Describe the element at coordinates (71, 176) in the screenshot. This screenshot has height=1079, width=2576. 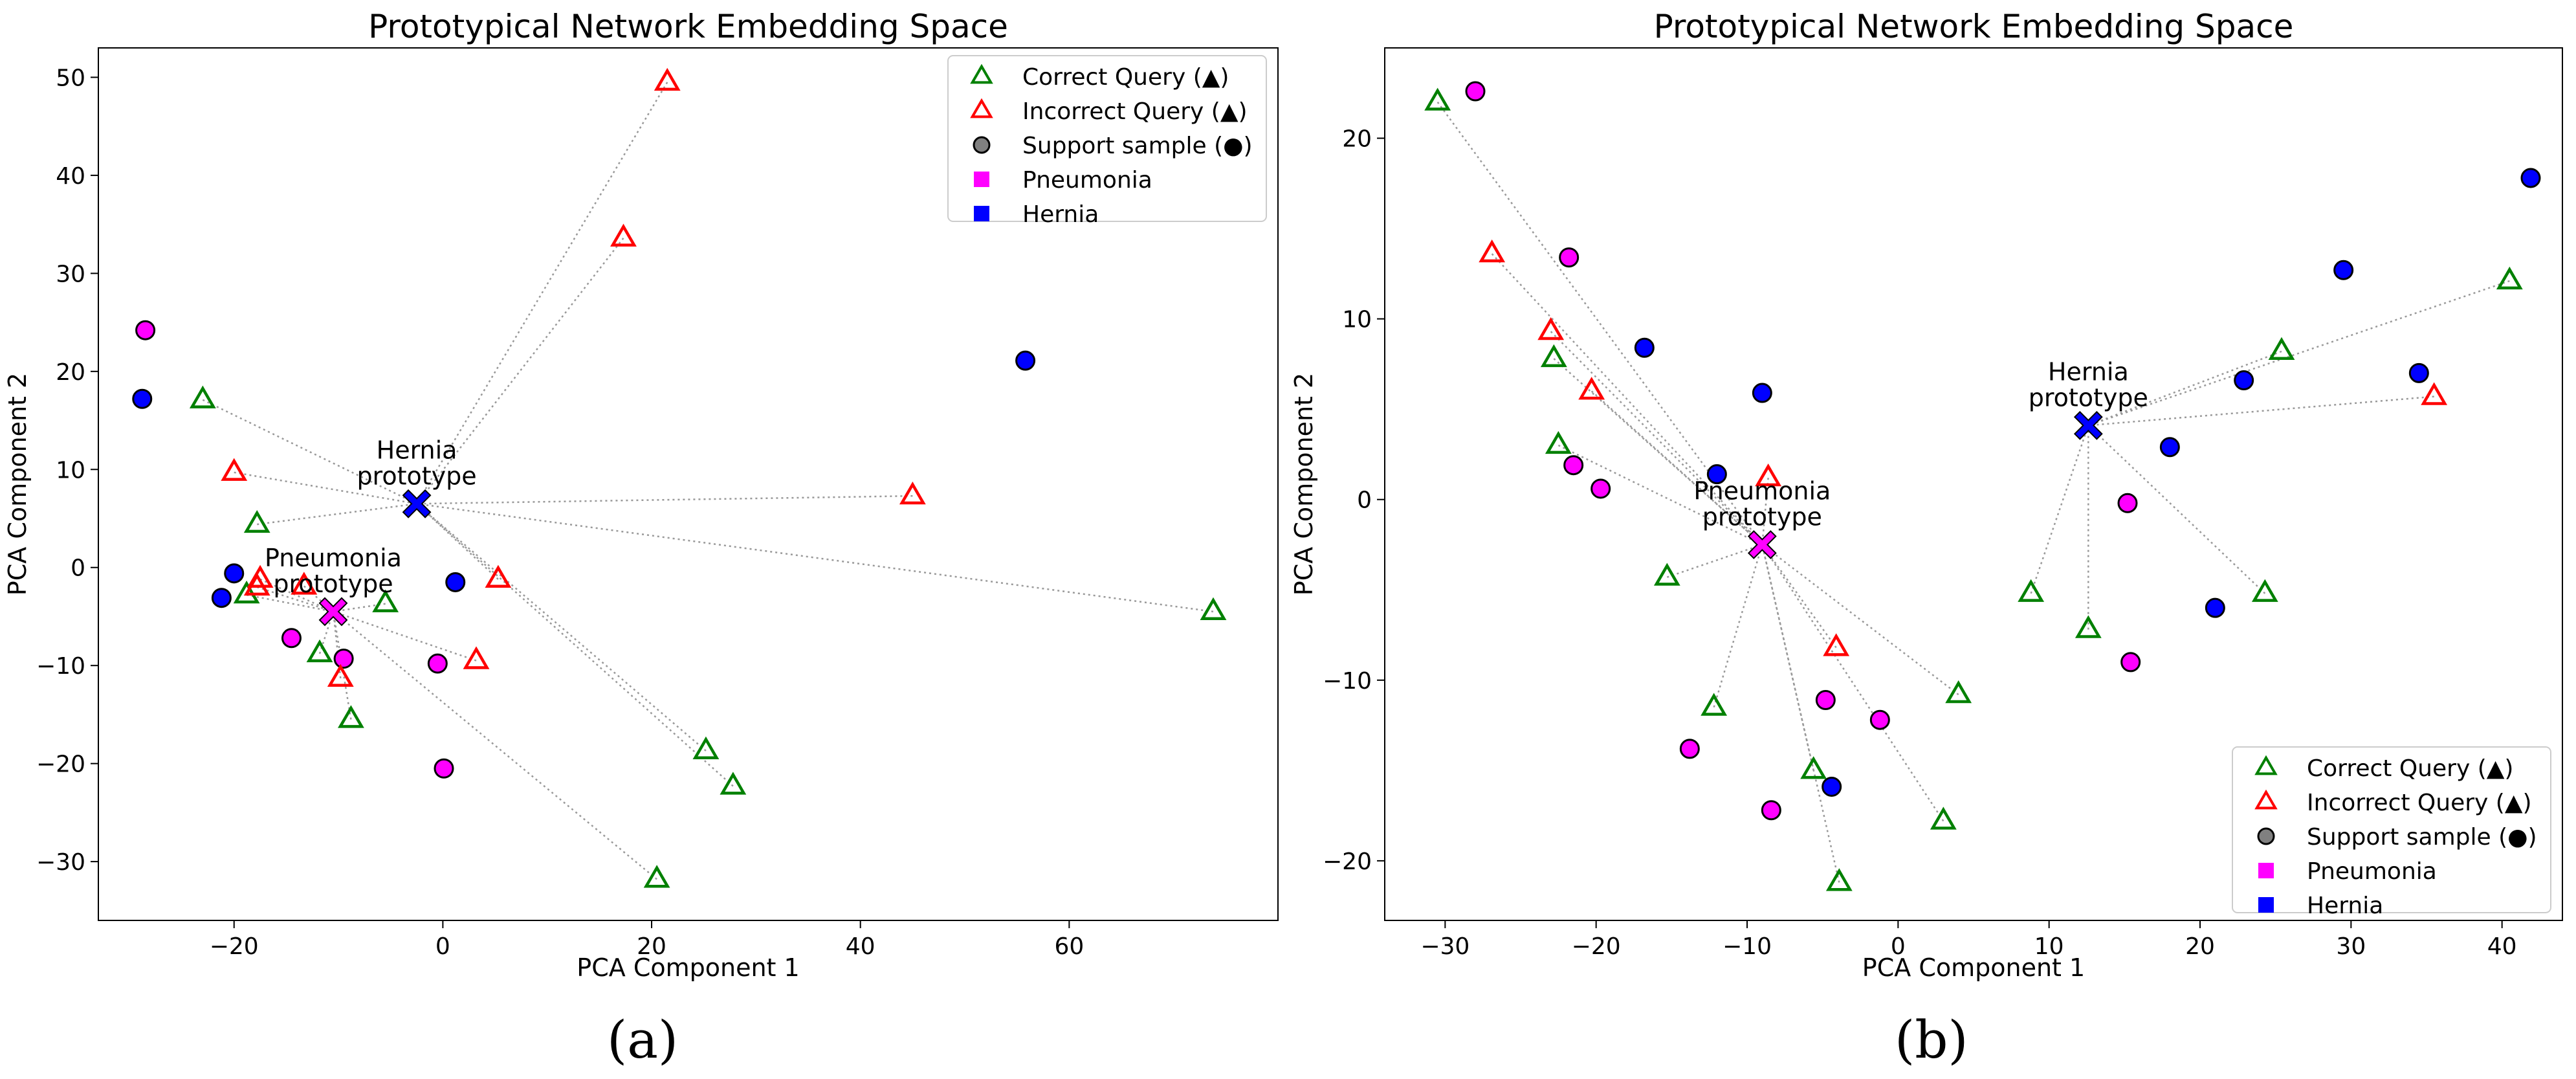
I see `y-tick-label: 40` at that location.